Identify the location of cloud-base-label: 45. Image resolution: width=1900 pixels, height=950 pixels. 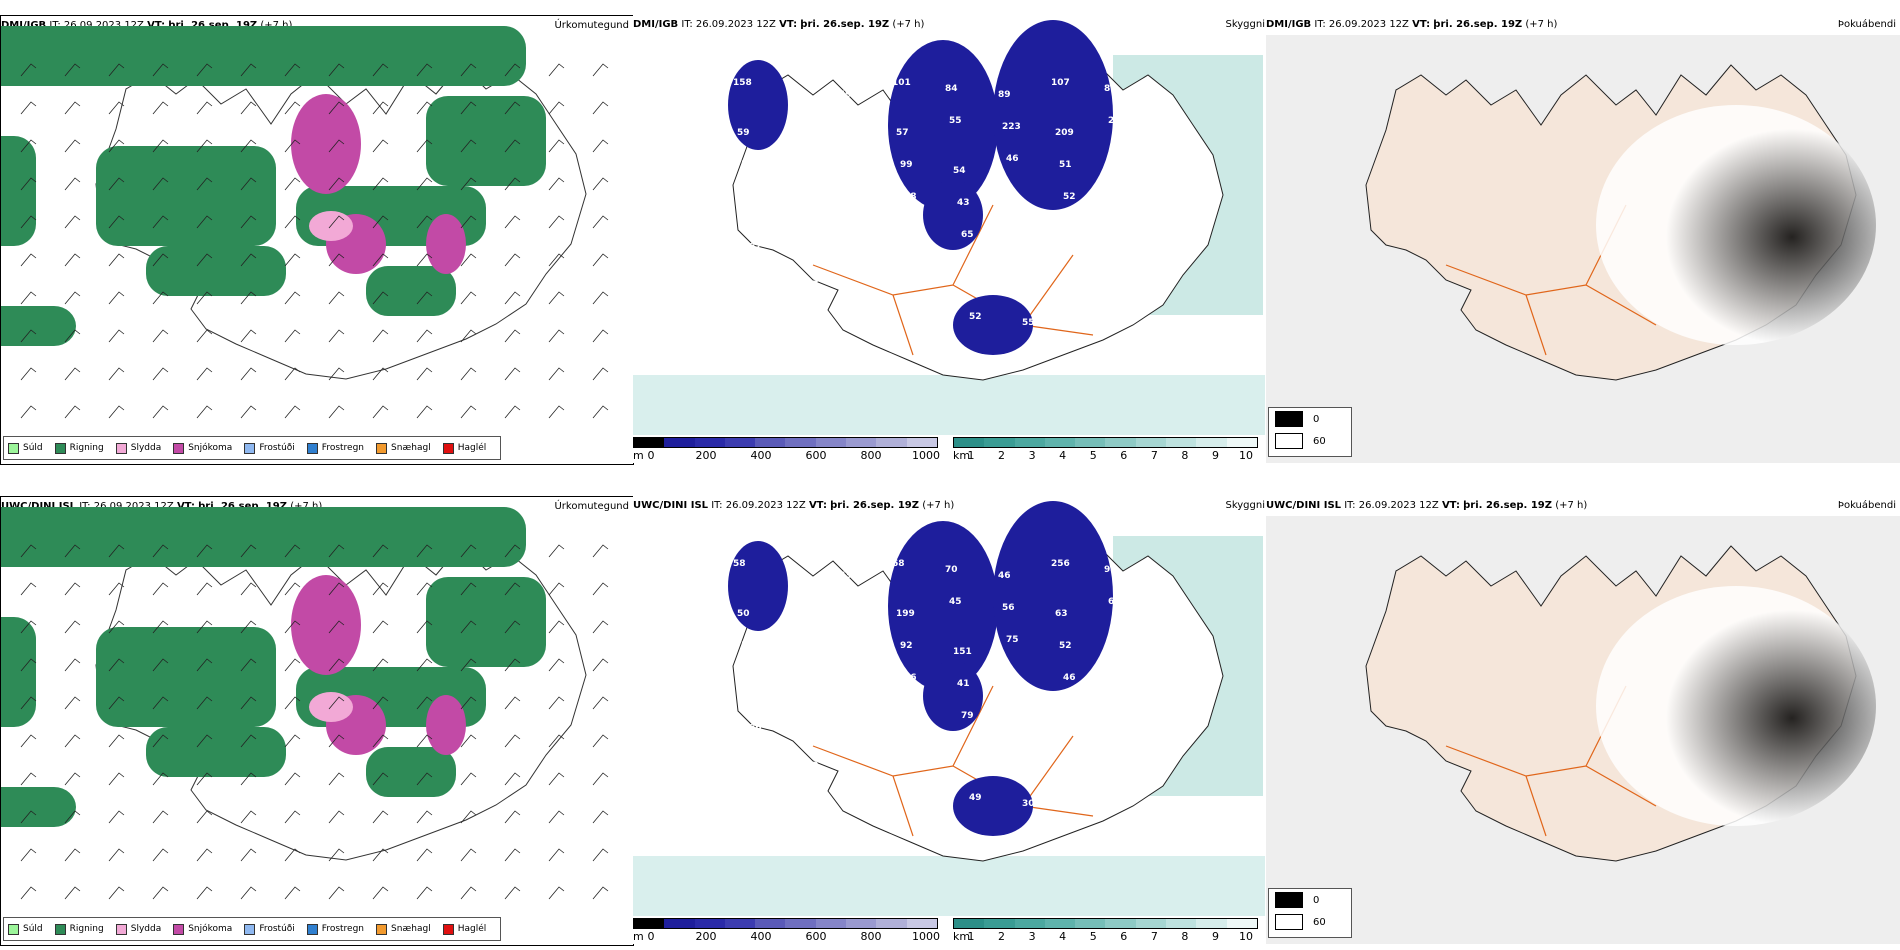
(857, 209).